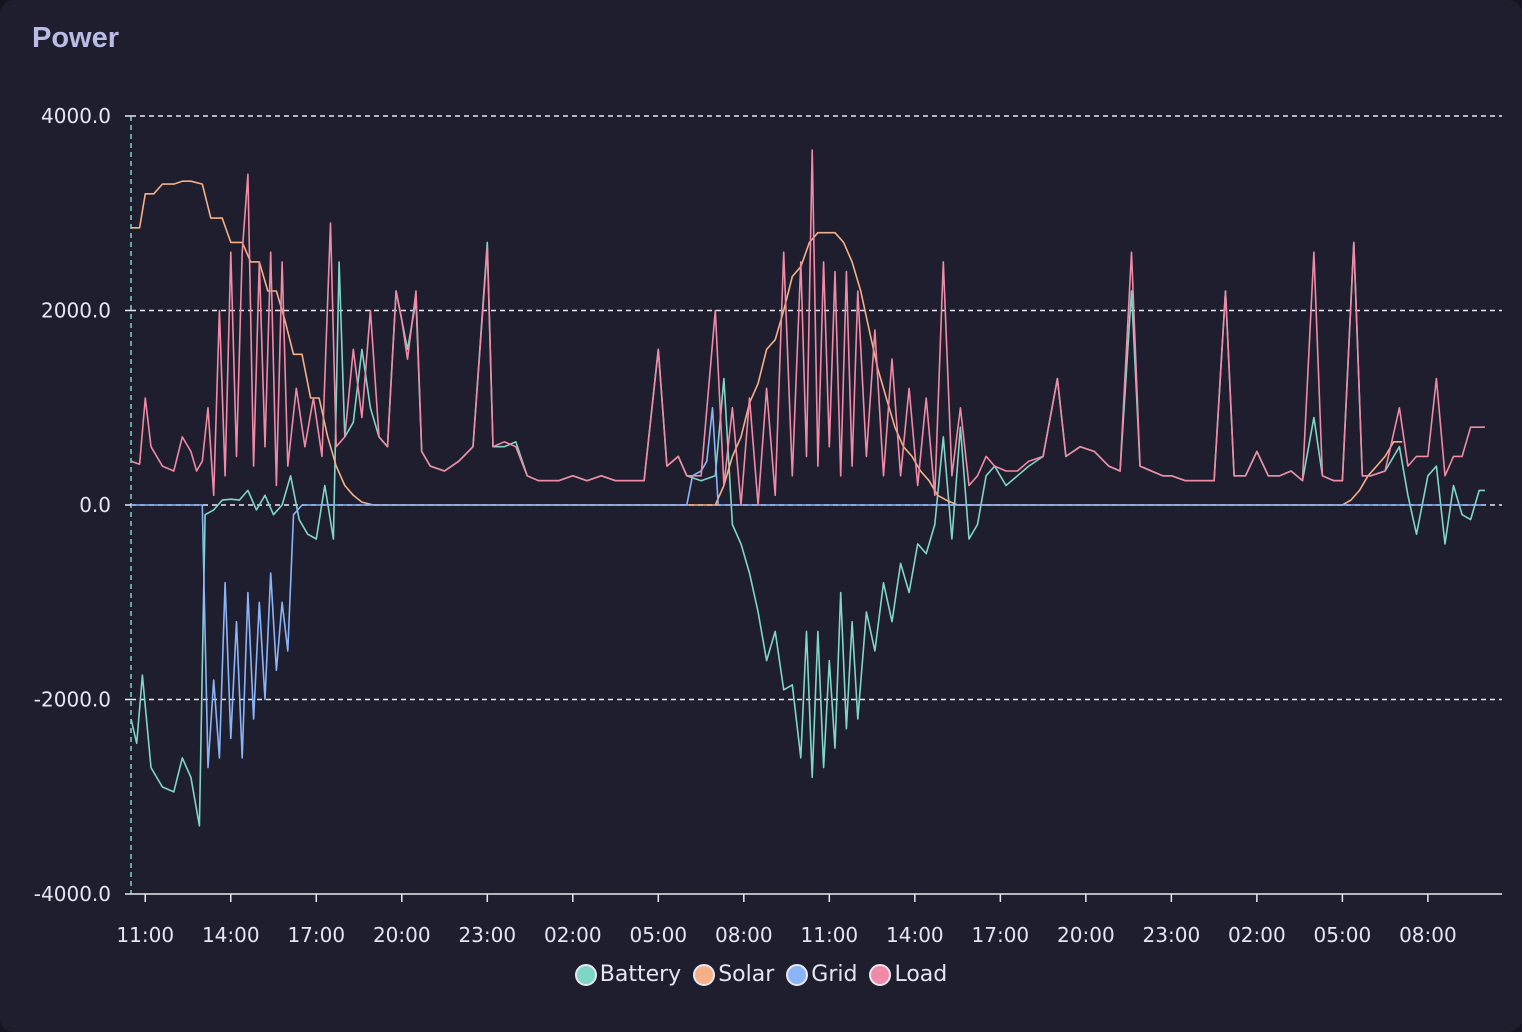  Describe the element at coordinates (704, 974) in the screenshot. I see `legend-swatch-solar` at that location.